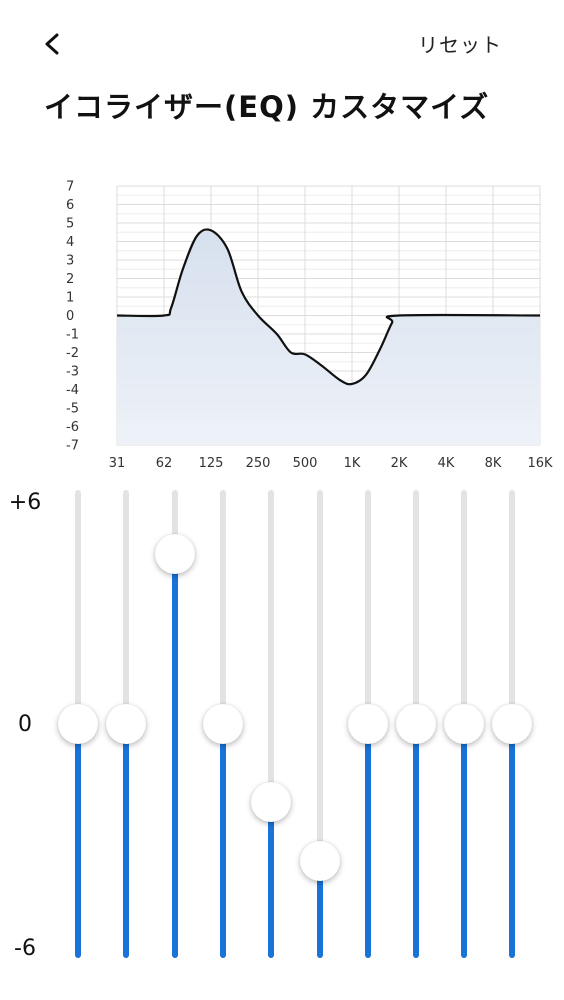 This screenshot has width=564, height=1000. What do you see at coordinates (25, 948) in the screenshot?
I see `scale-label-min: -6` at bounding box center [25, 948].